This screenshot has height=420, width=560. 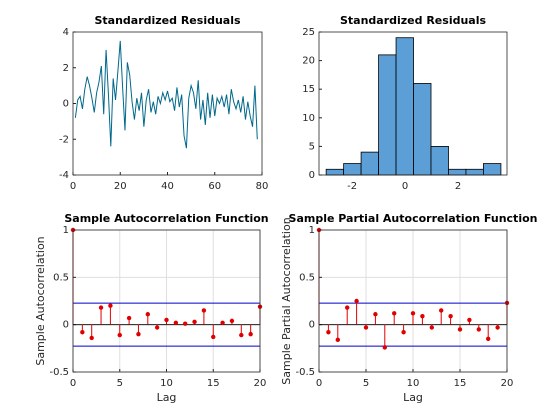 What do you see at coordinates (458, 186) in the screenshot?
I see `x-tick-label: 2` at bounding box center [458, 186].